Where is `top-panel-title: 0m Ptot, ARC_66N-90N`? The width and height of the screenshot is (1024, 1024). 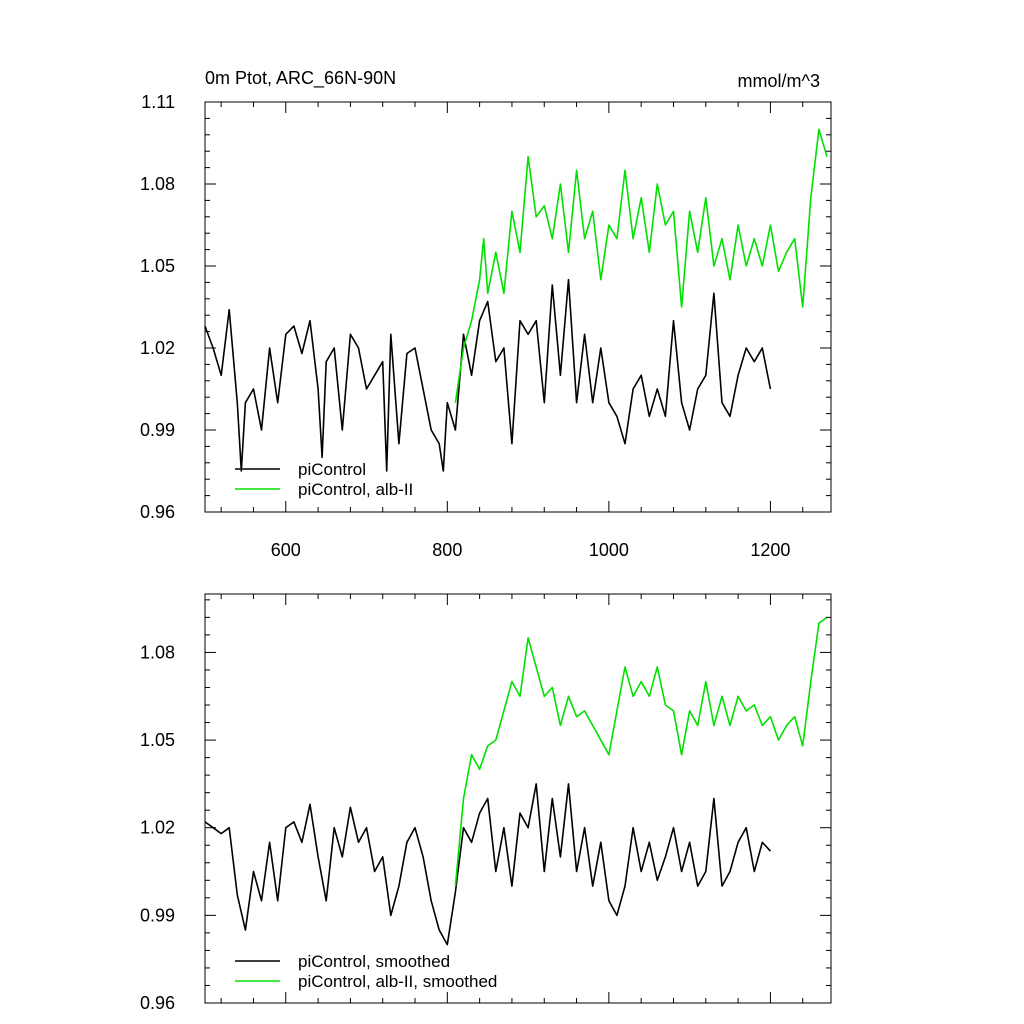 top-panel-title: 0m Ptot, ARC_66N-90N is located at coordinates (300, 78).